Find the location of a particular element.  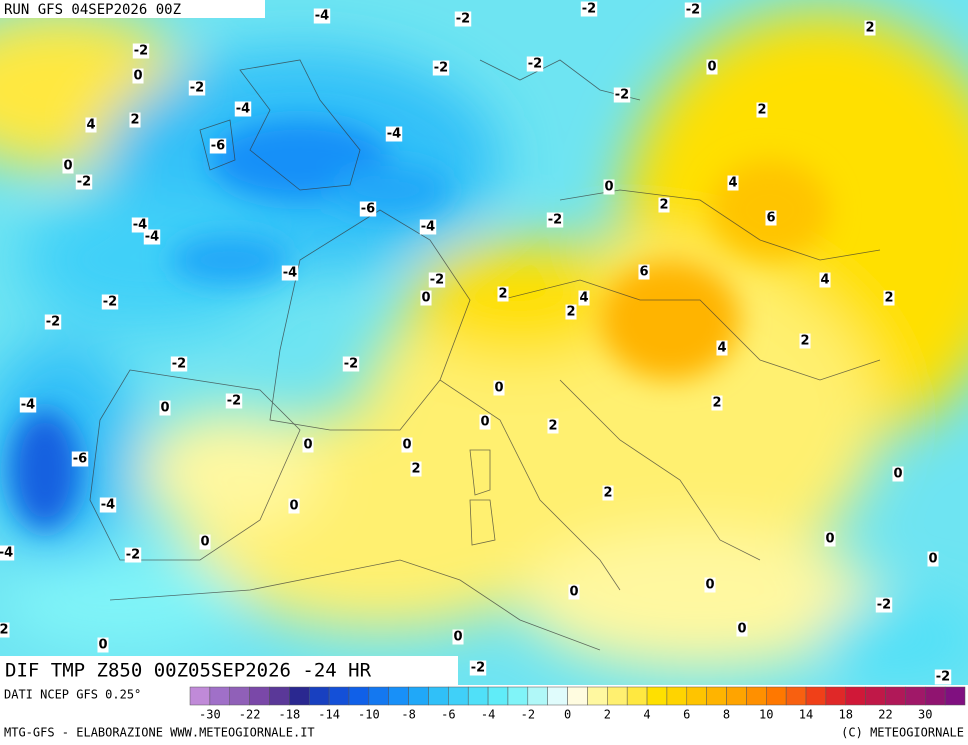

contour-label: 4 is located at coordinates (91, 125).